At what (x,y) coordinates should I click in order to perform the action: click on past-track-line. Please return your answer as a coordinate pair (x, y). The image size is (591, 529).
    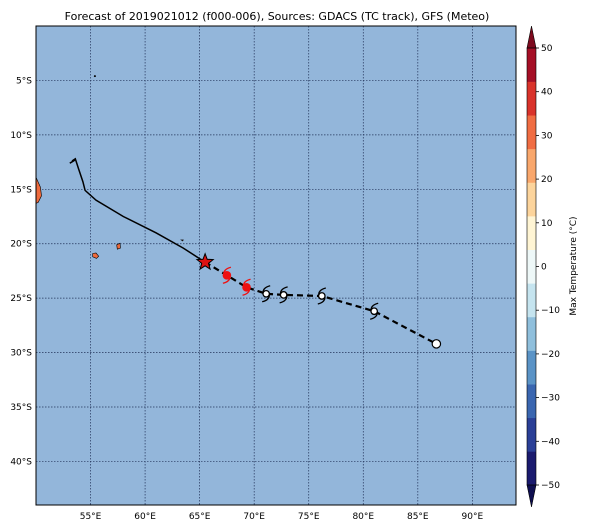
    Looking at the image, I should click on (138, 210).